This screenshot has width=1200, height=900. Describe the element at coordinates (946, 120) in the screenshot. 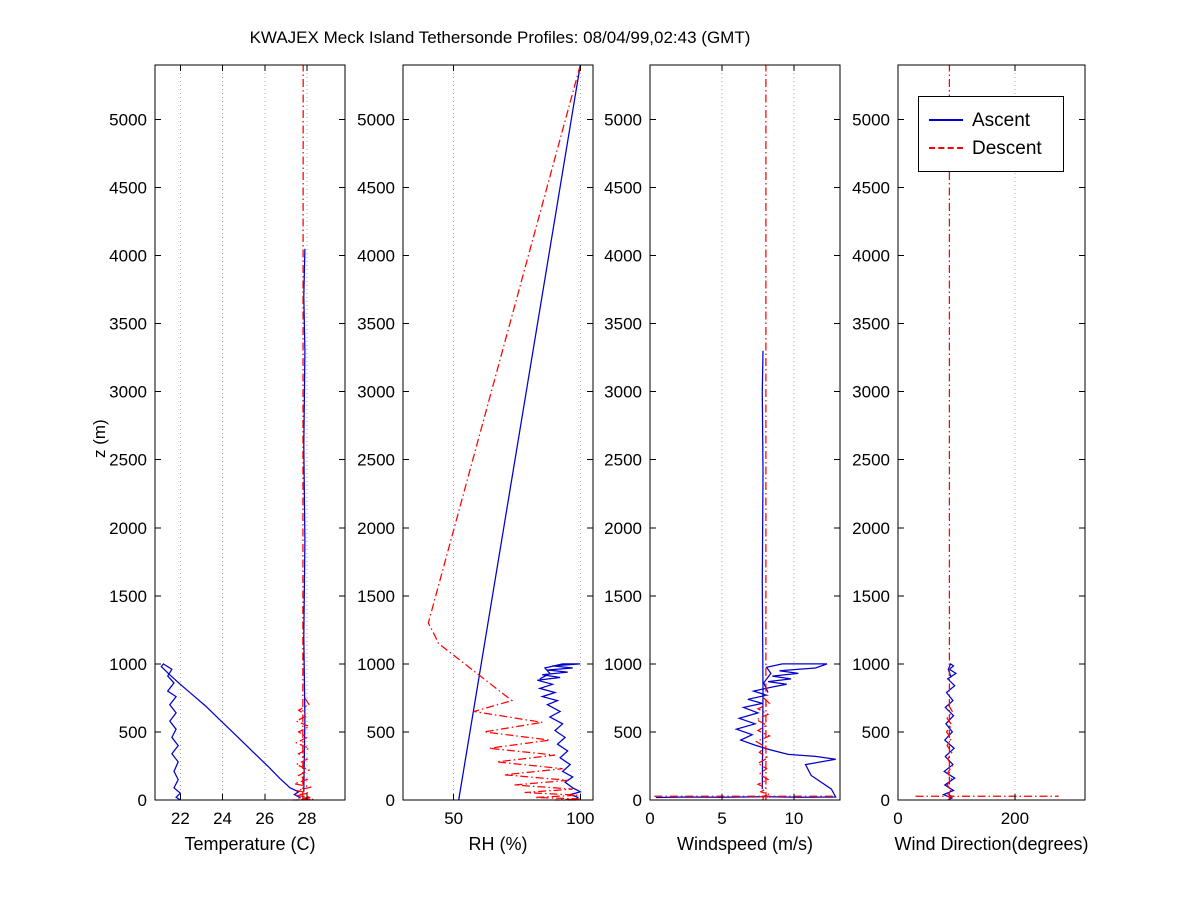

I see `ascent-line-sample` at that location.